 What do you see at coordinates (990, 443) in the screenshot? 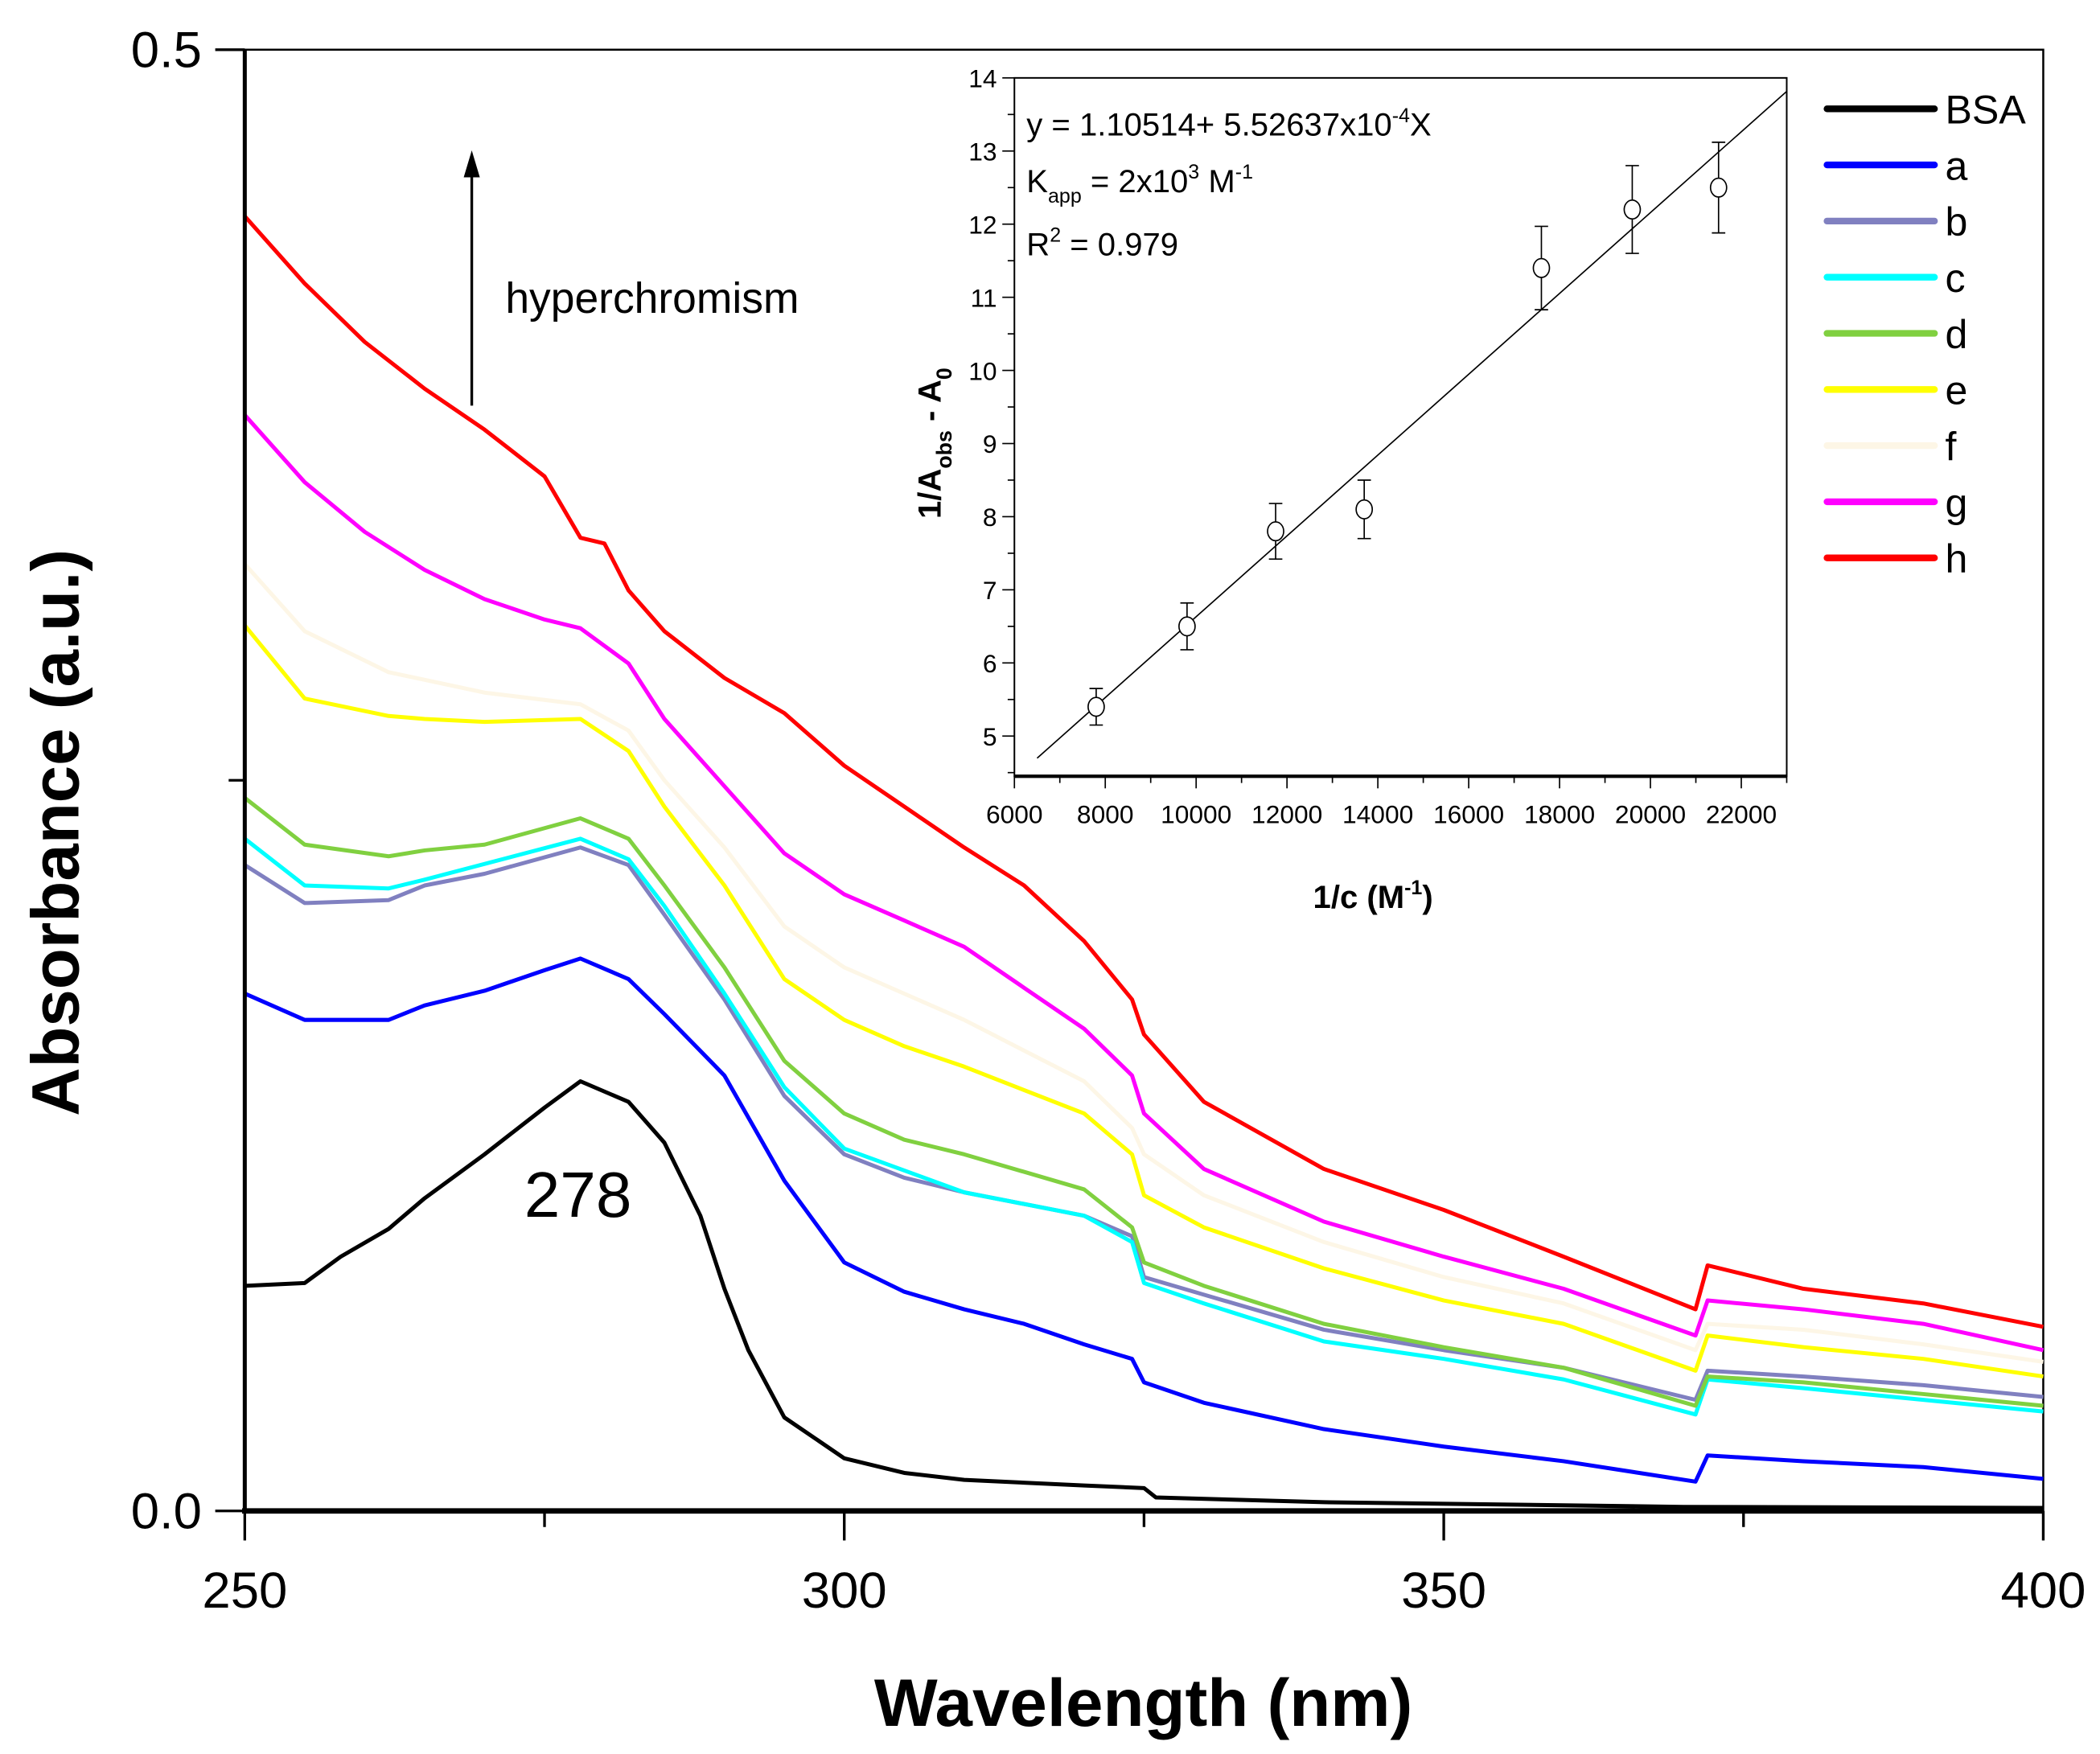
I see `inset-y-tick-label: 9` at bounding box center [990, 443].